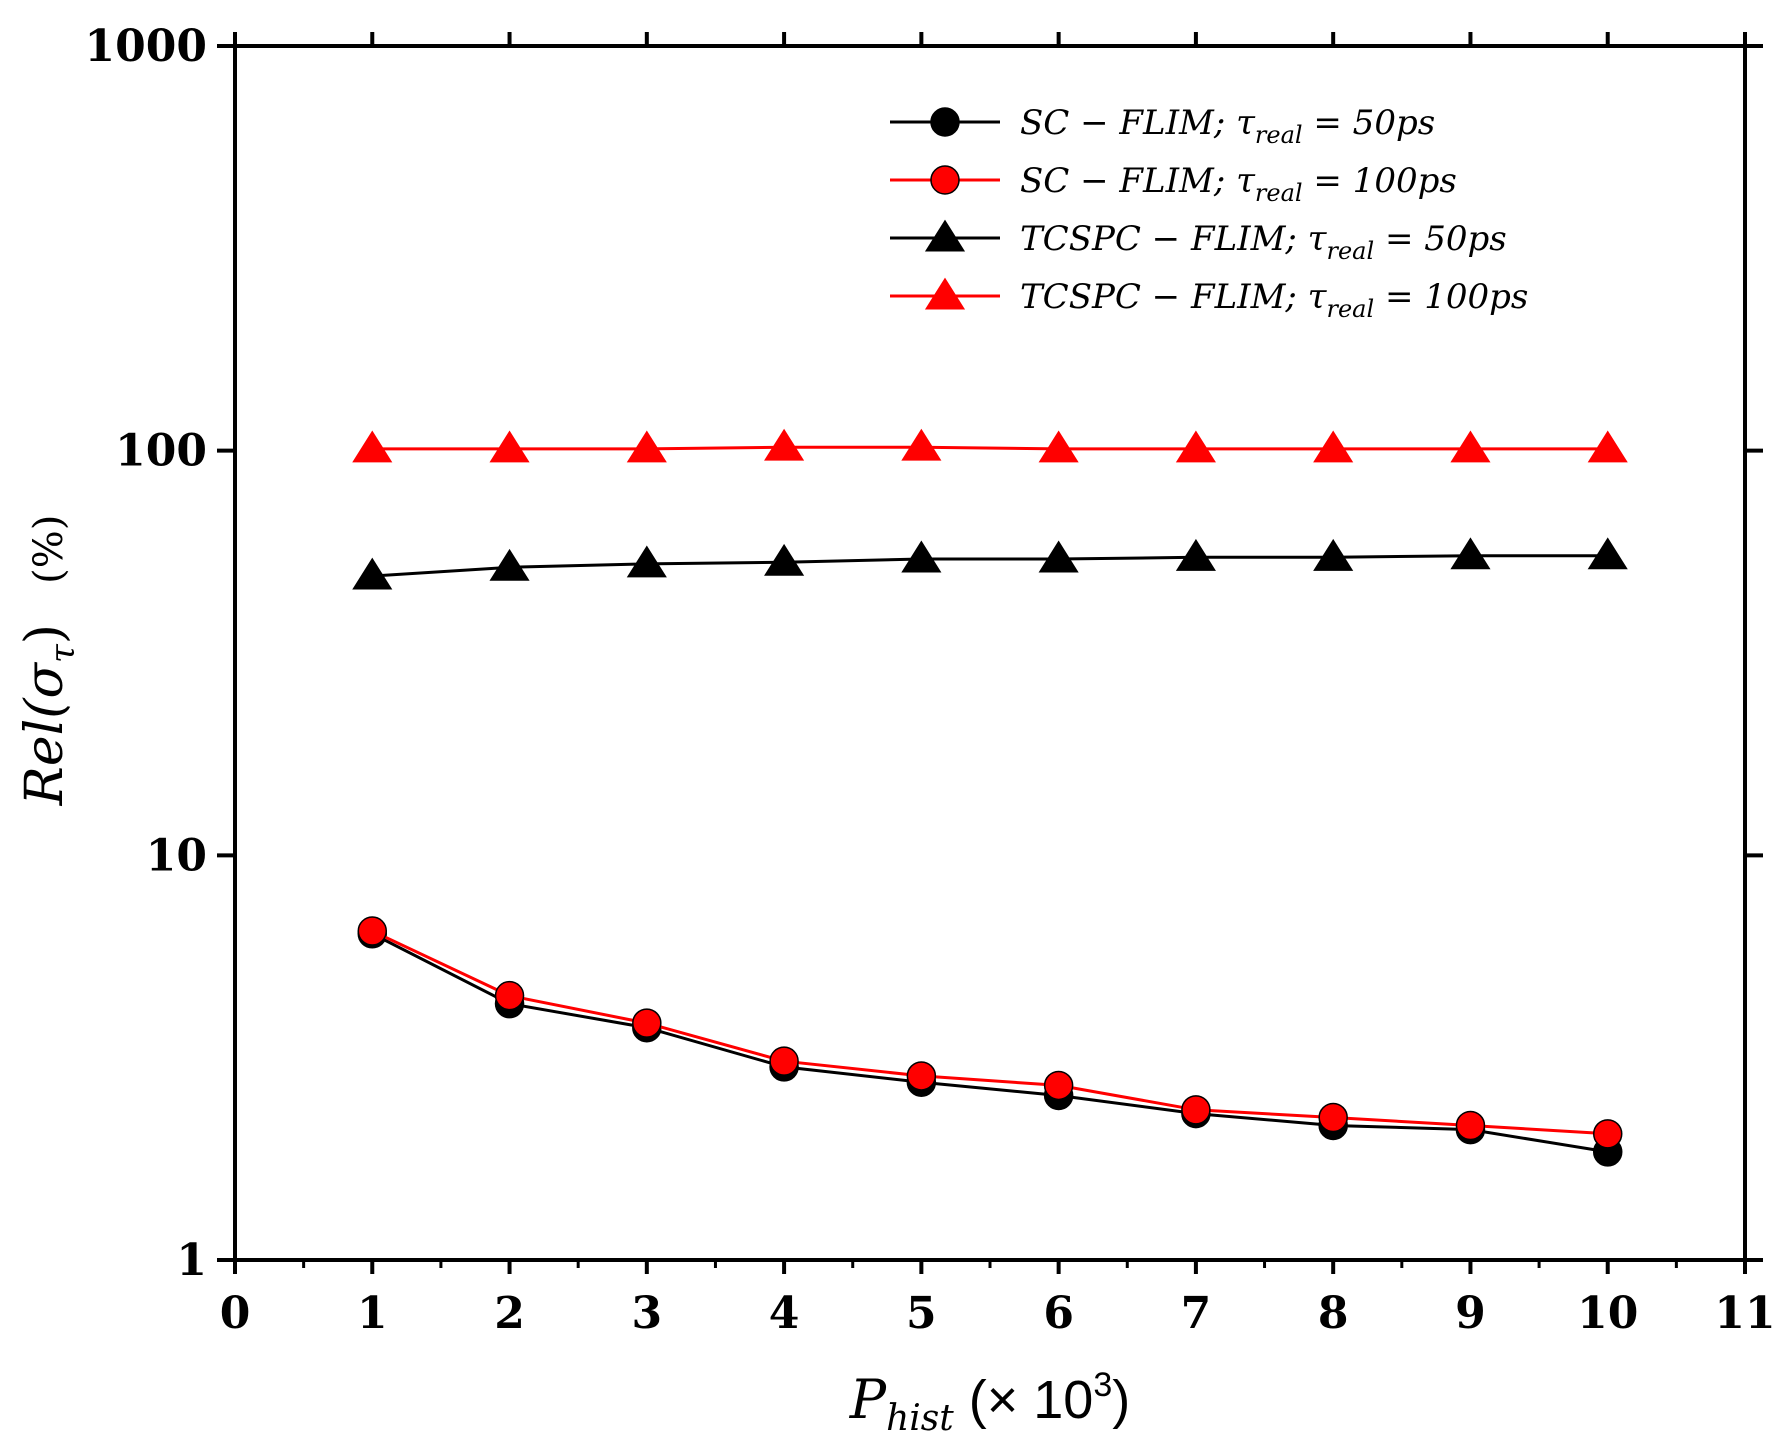 The width and height of the screenshot is (1778, 1450). What do you see at coordinates (235, 1313) in the screenshot?
I see `x-tick-label-0: 0` at bounding box center [235, 1313].